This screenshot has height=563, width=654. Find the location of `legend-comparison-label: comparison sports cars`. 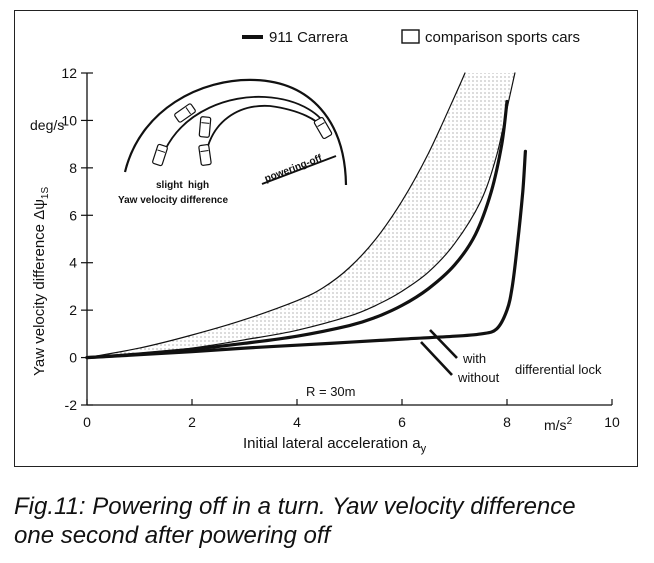

legend-comparison-label: comparison sports cars is located at coordinates (502, 37).